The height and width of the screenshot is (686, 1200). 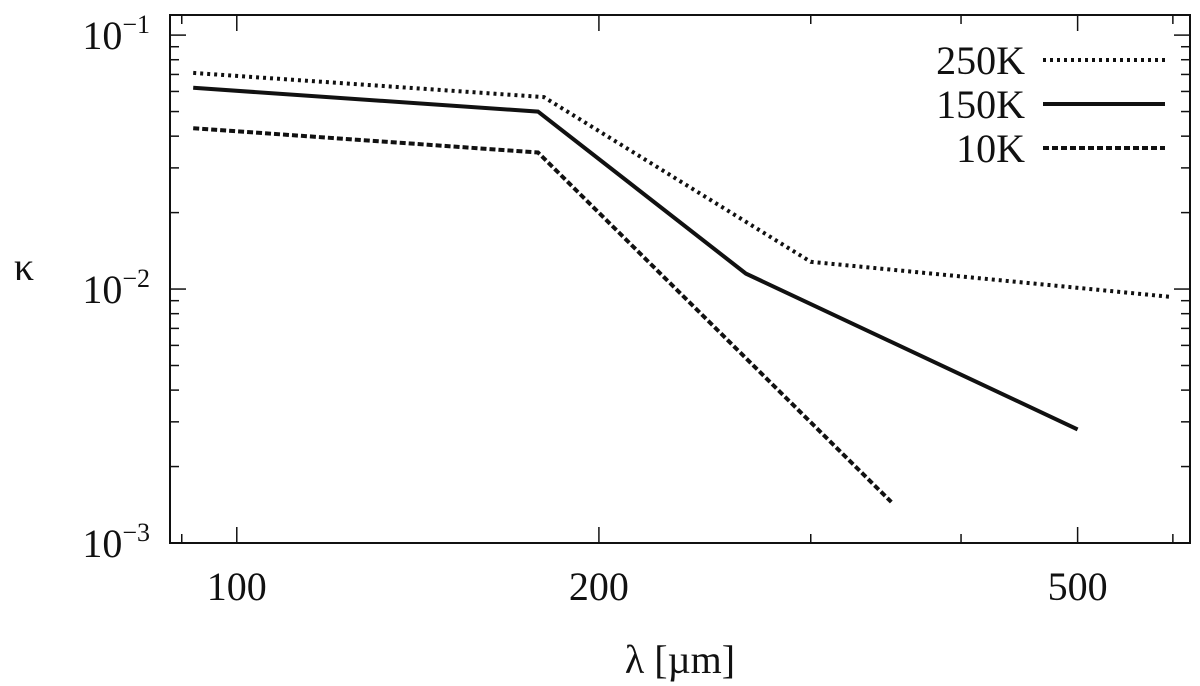 I want to click on legend-label: 150K, so click(x=980, y=104).